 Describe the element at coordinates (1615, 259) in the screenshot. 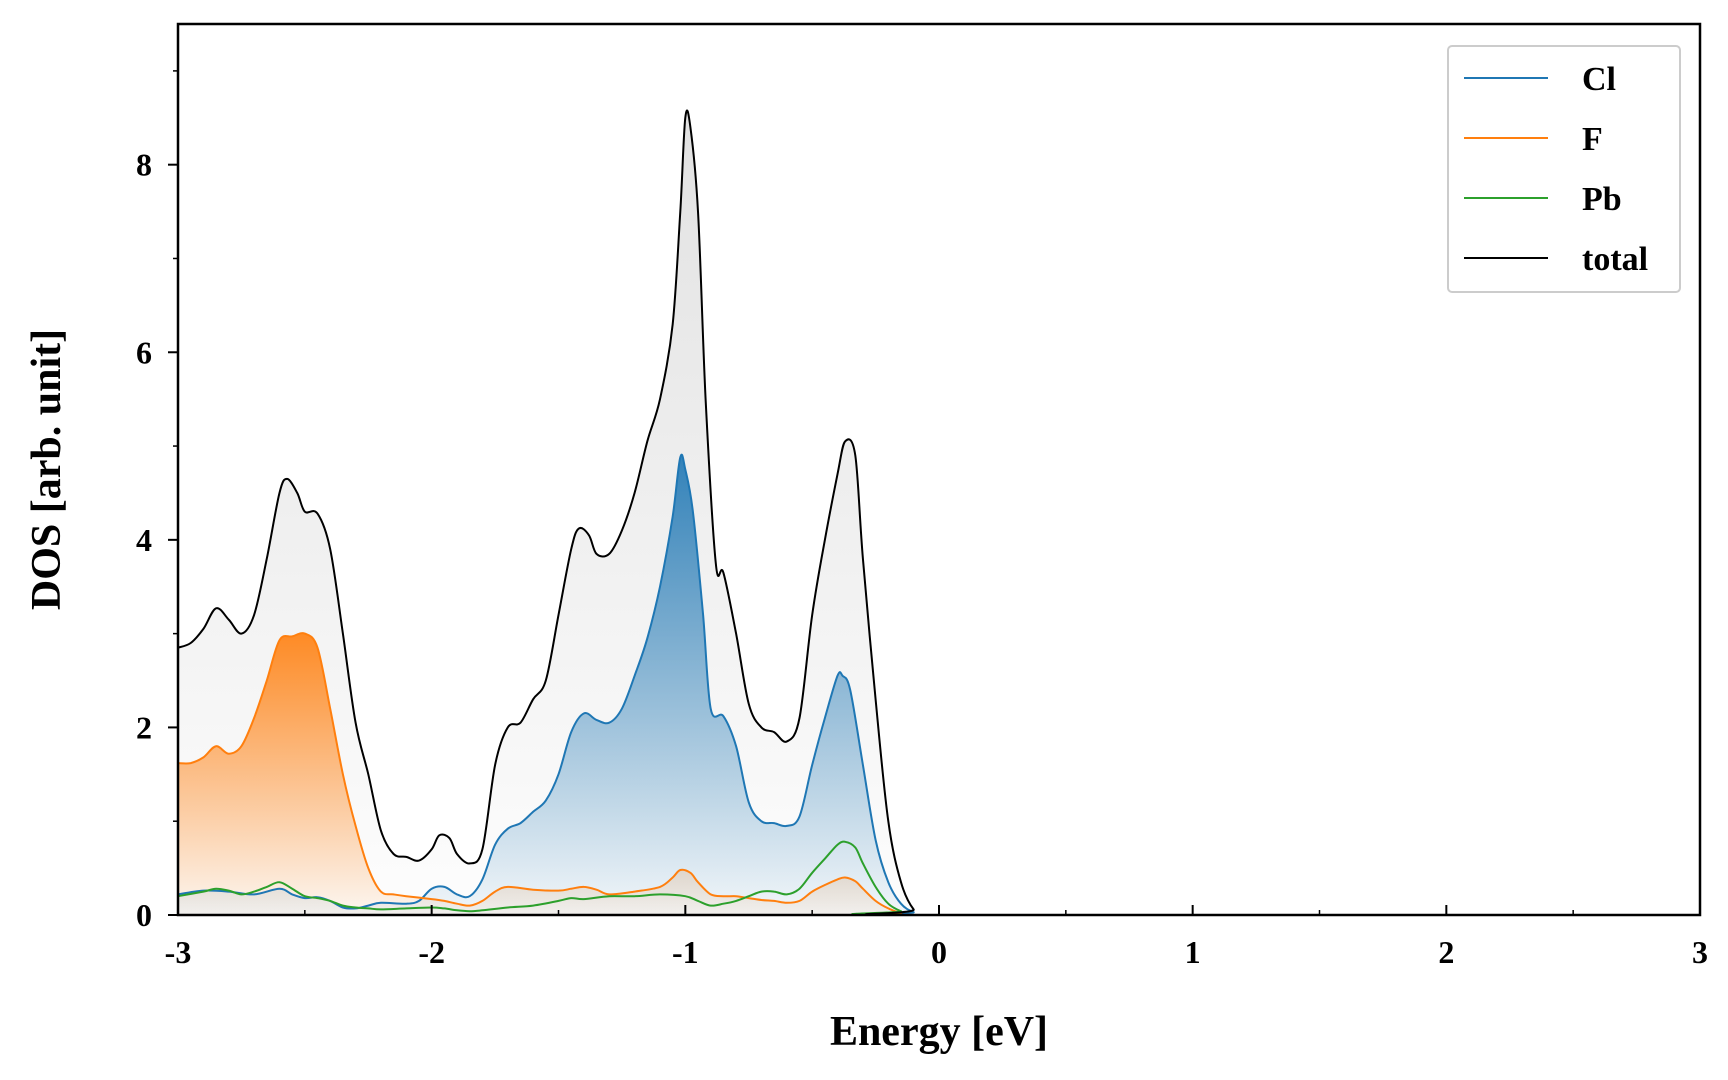

I see `legend-label-total: total` at that location.